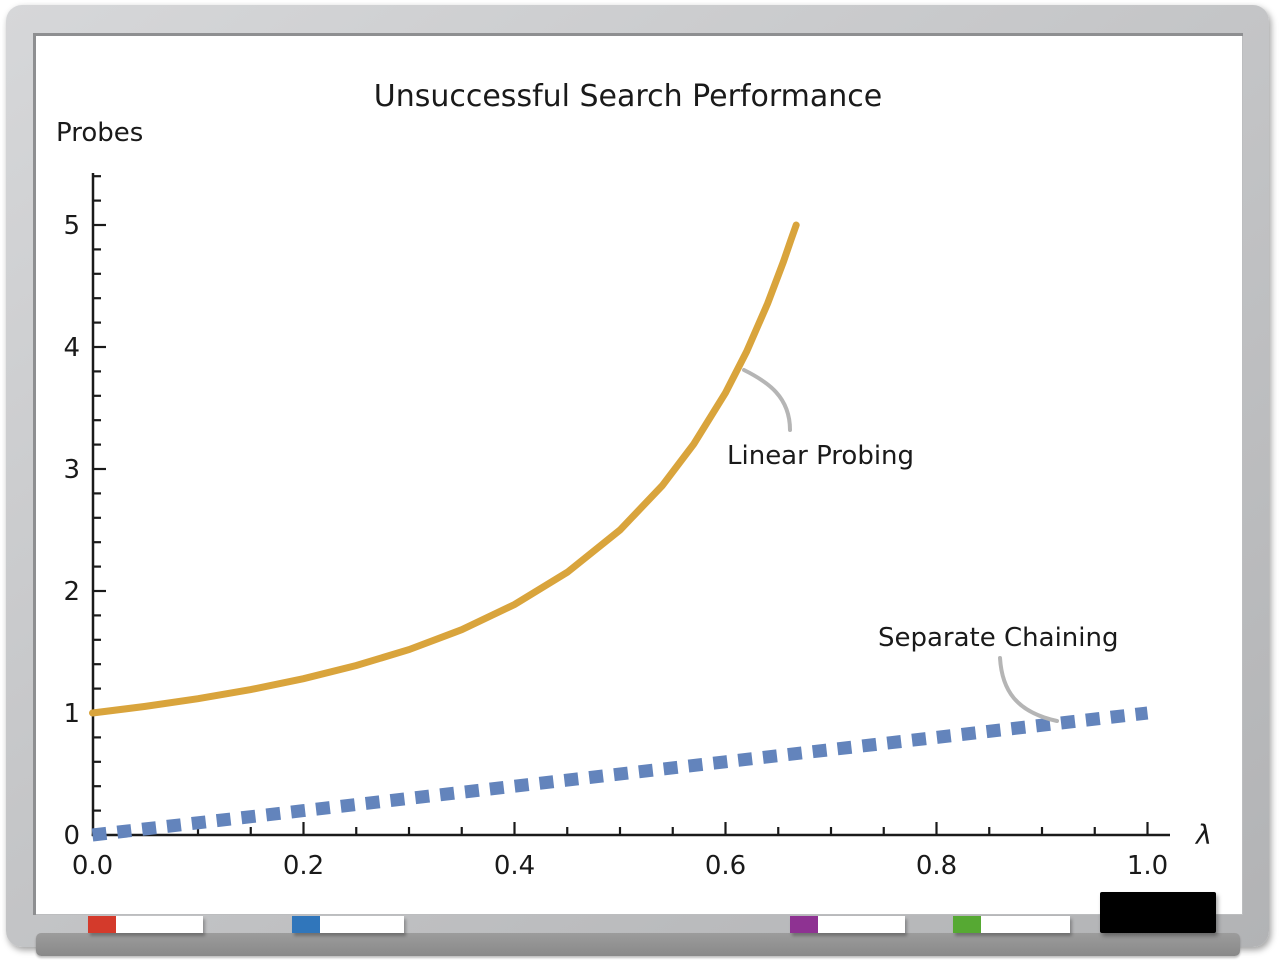  What do you see at coordinates (1147, 866) in the screenshot?
I see `x-tick-label: 1.0` at bounding box center [1147, 866].